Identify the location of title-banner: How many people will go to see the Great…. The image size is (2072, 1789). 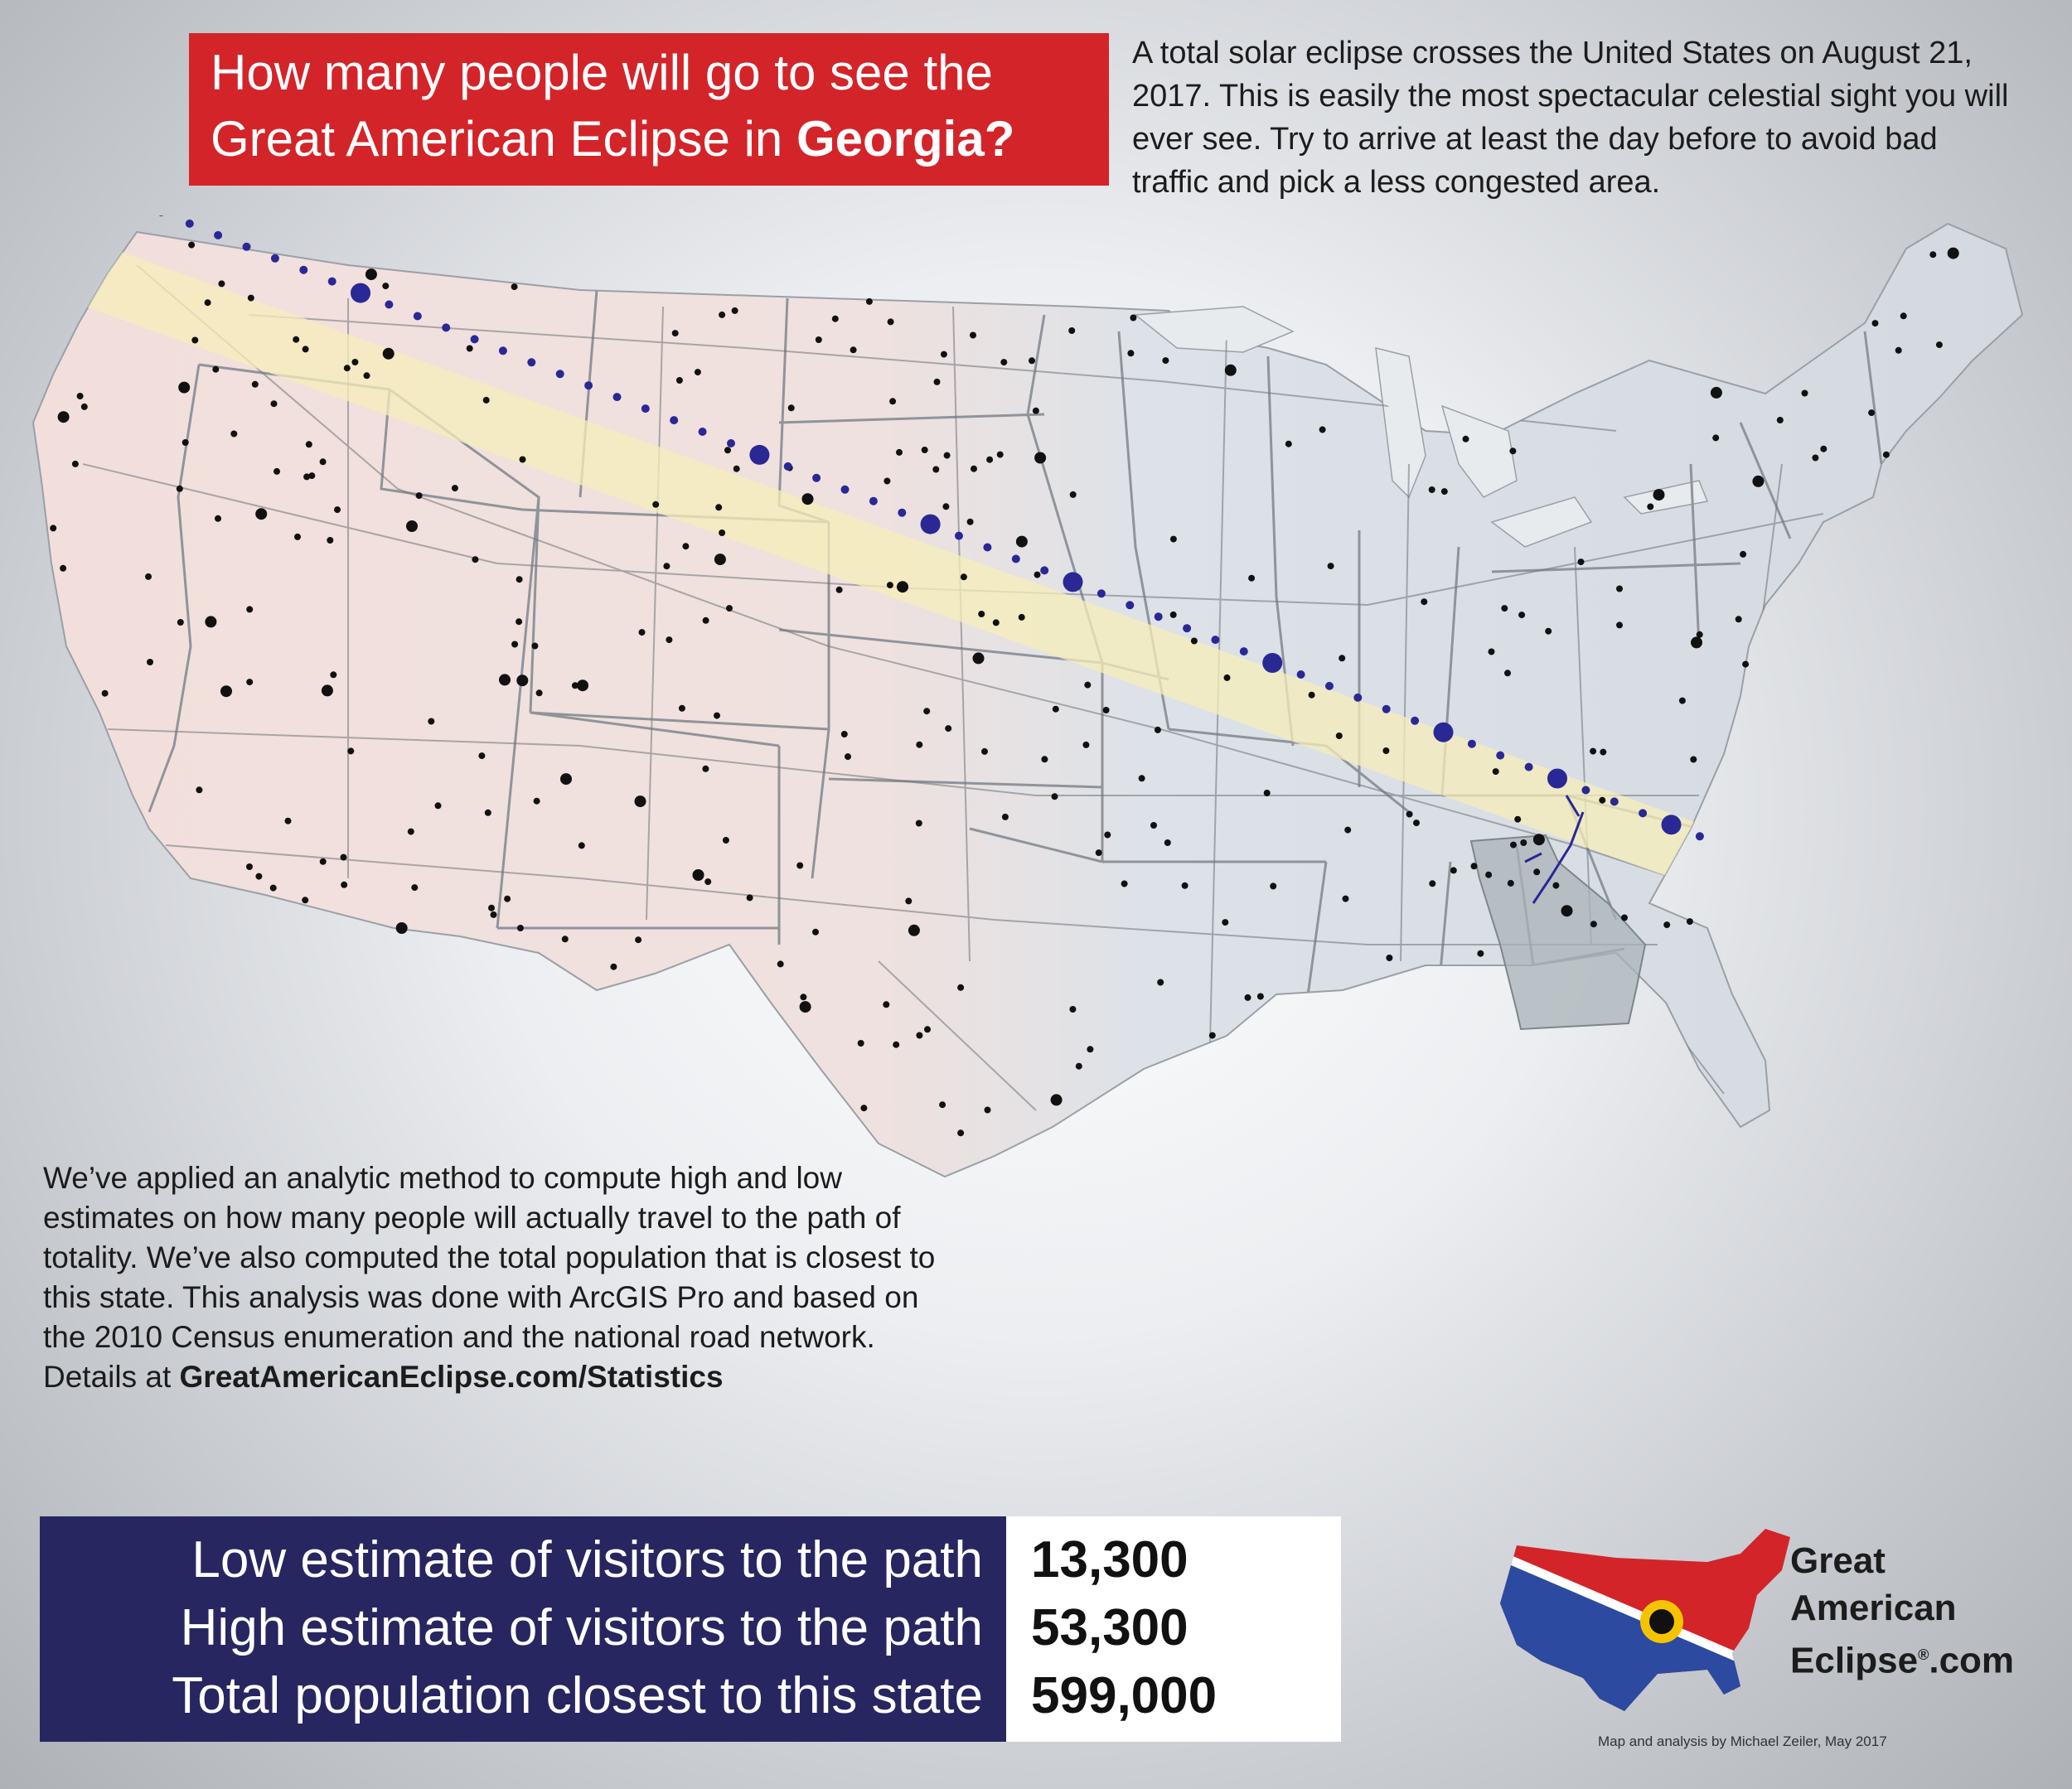
(649, 109).